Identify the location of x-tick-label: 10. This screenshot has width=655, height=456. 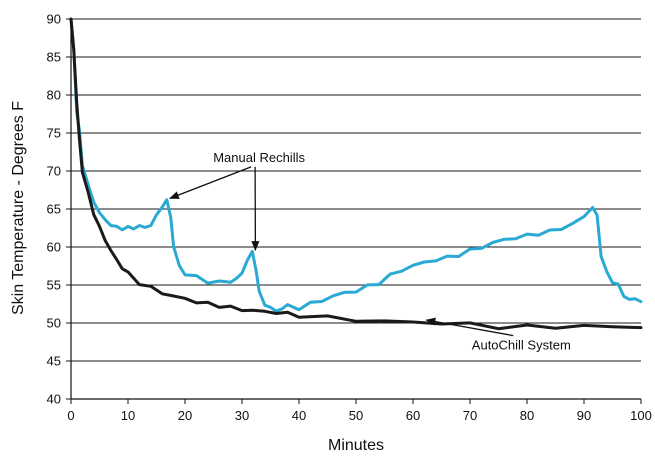
(128, 415).